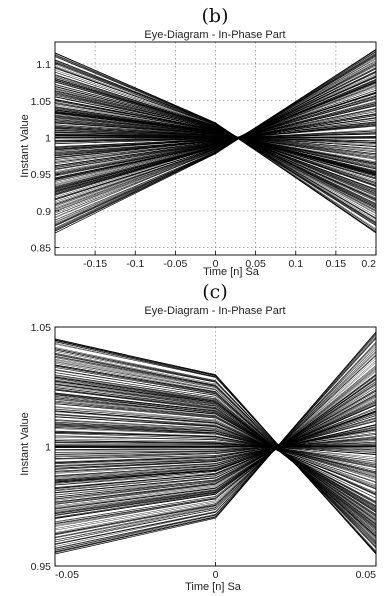 Image resolution: width=386 pixels, height=596 pixels. Describe the element at coordinates (215, 16) in the screenshot. I see `panel-label-b: (b)` at that location.